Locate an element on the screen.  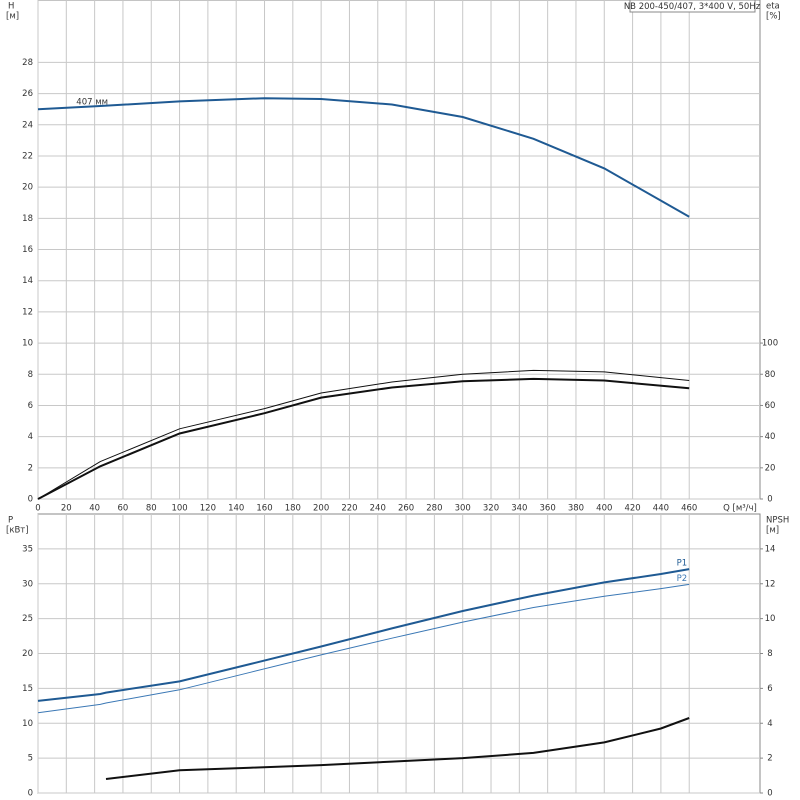
y-unit: [кВт] is located at coordinates (17, 531).